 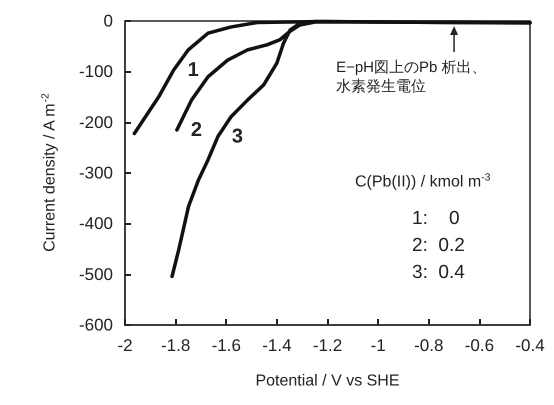 What do you see at coordinates (175, 345) in the screenshot?
I see `x-tick-label: -1.8` at bounding box center [175, 345].